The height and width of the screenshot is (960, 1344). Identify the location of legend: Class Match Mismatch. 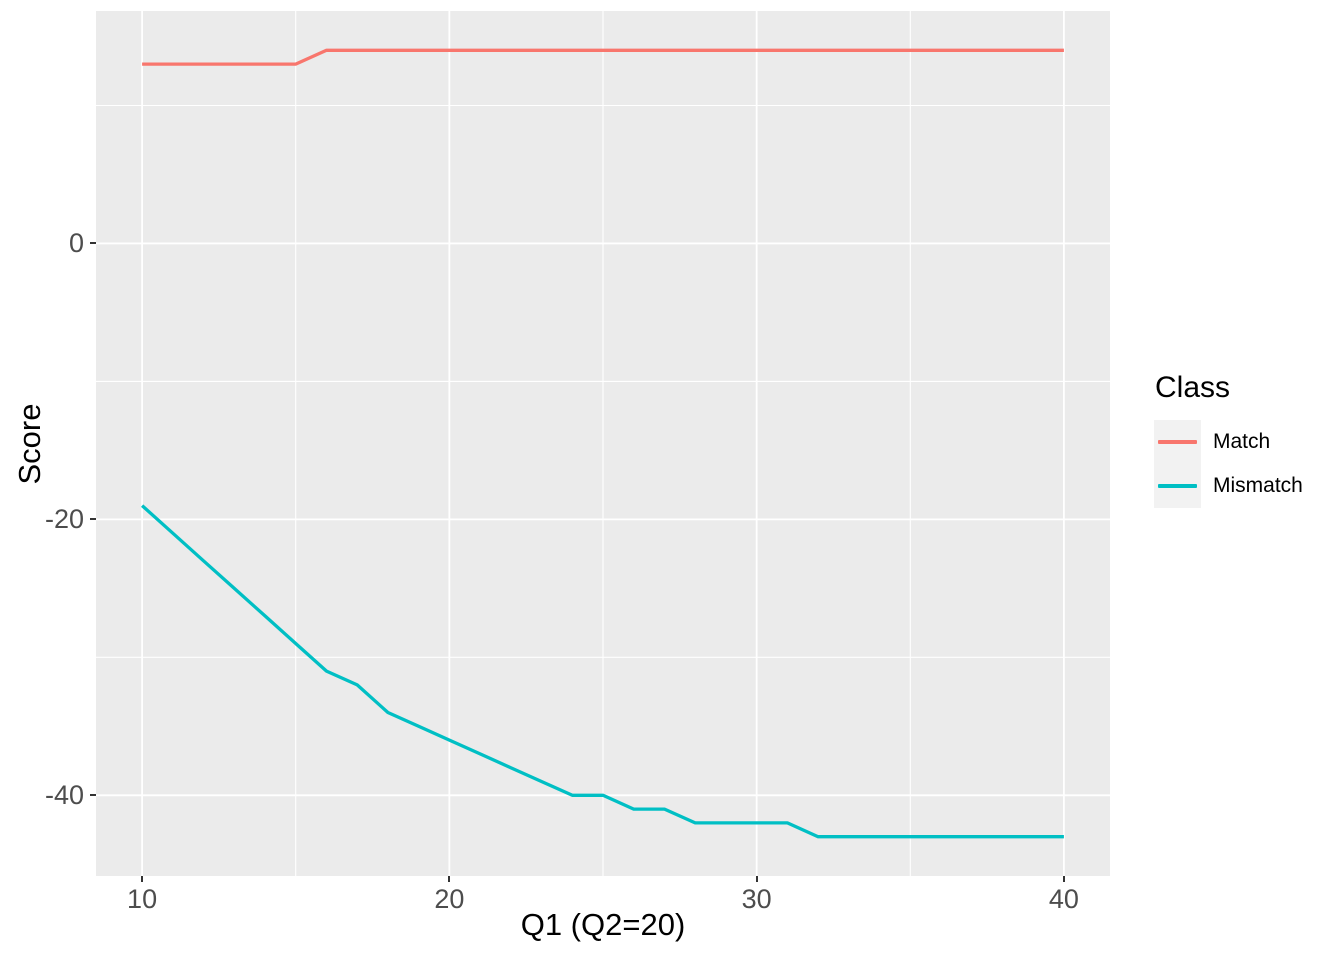
(1228, 440).